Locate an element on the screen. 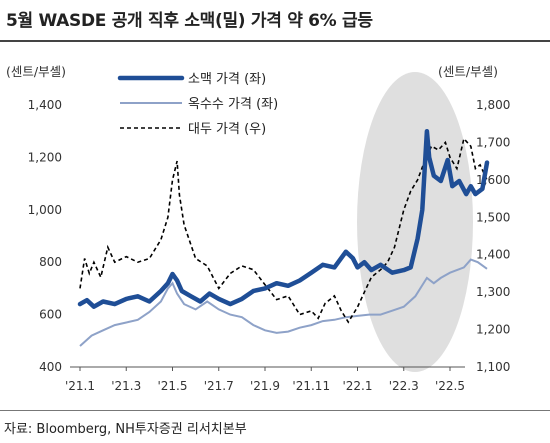  y-right-tick-label: 1,400 is located at coordinates (493, 255).